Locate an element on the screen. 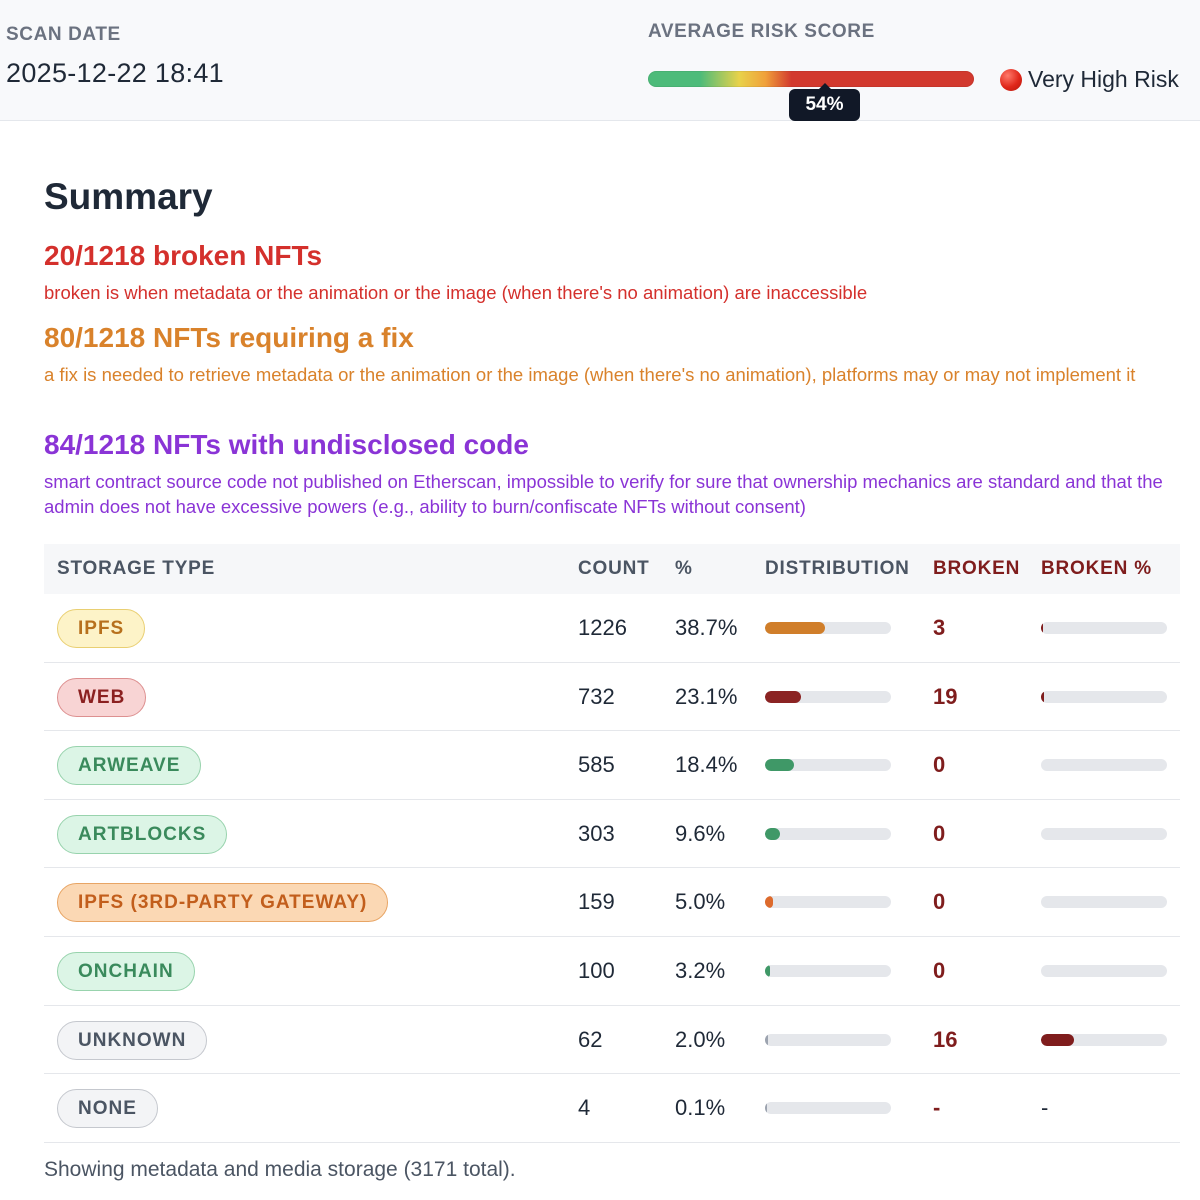 This screenshot has width=1200, height=1200. risk-score-tooltip: 54% is located at coordinates (824, 102).